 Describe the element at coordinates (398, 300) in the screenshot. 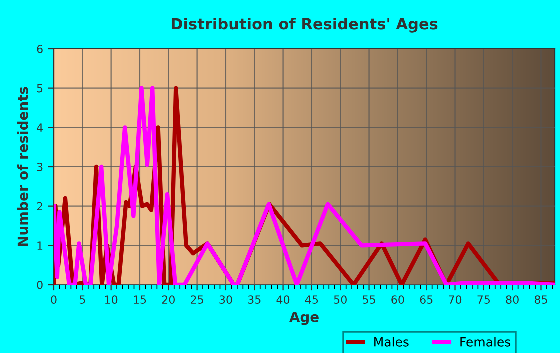

I see `x-tick-label: 60` at that location.